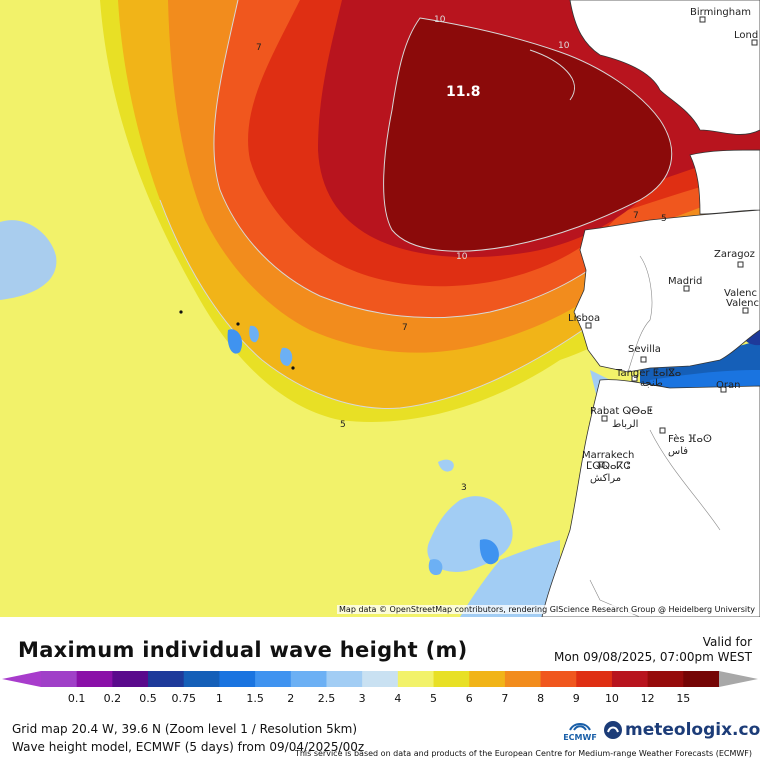  I want to click on legend-tick-label: 2, so click(290, 698).